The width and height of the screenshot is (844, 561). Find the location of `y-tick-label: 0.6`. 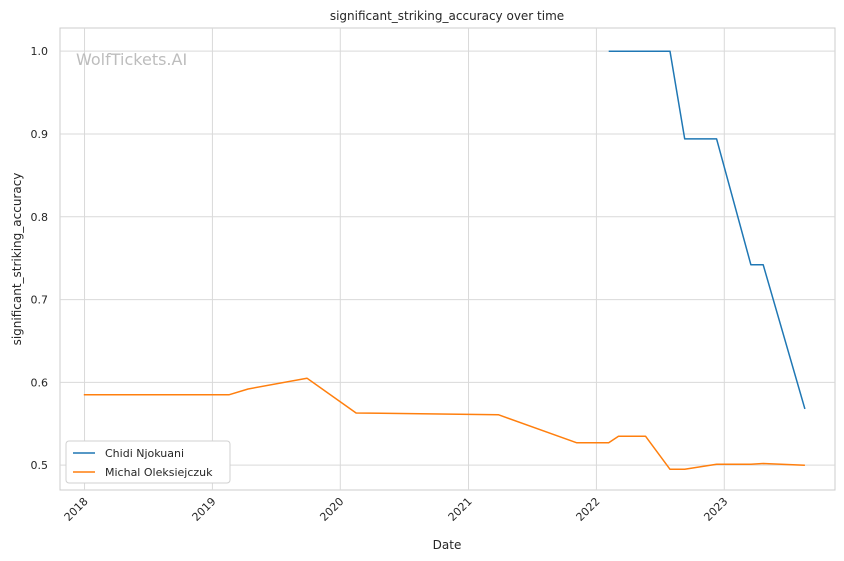

y-tick-label: 0.6 is located at coordinates (40, 382).